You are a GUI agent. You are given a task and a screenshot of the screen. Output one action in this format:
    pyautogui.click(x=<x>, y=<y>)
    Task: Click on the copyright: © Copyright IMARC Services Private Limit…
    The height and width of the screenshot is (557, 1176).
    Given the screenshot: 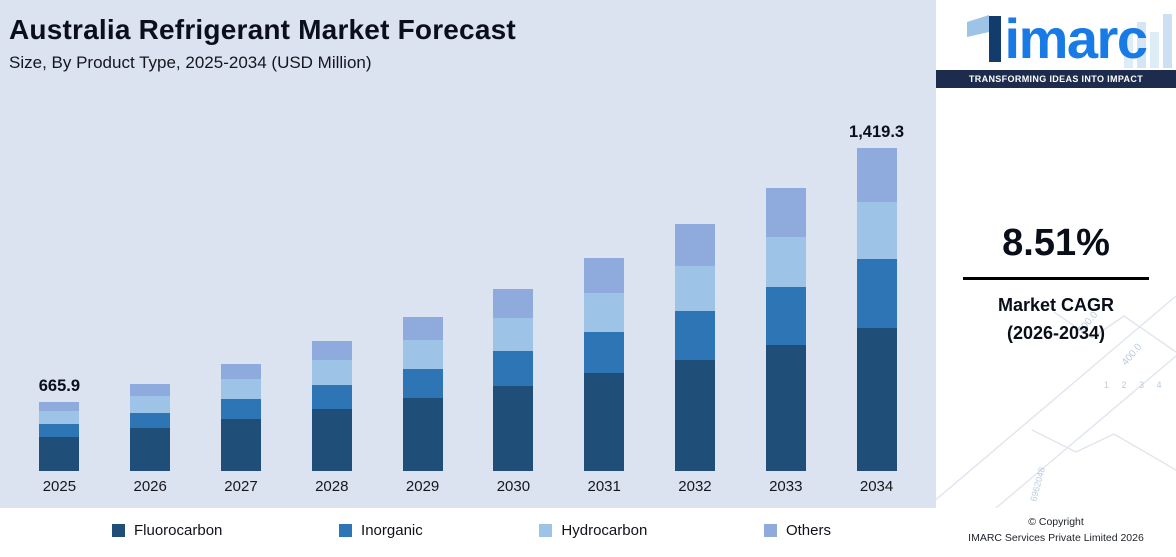 What is the action you would take?
    pyautogui.click(x=1056, y=532)
    